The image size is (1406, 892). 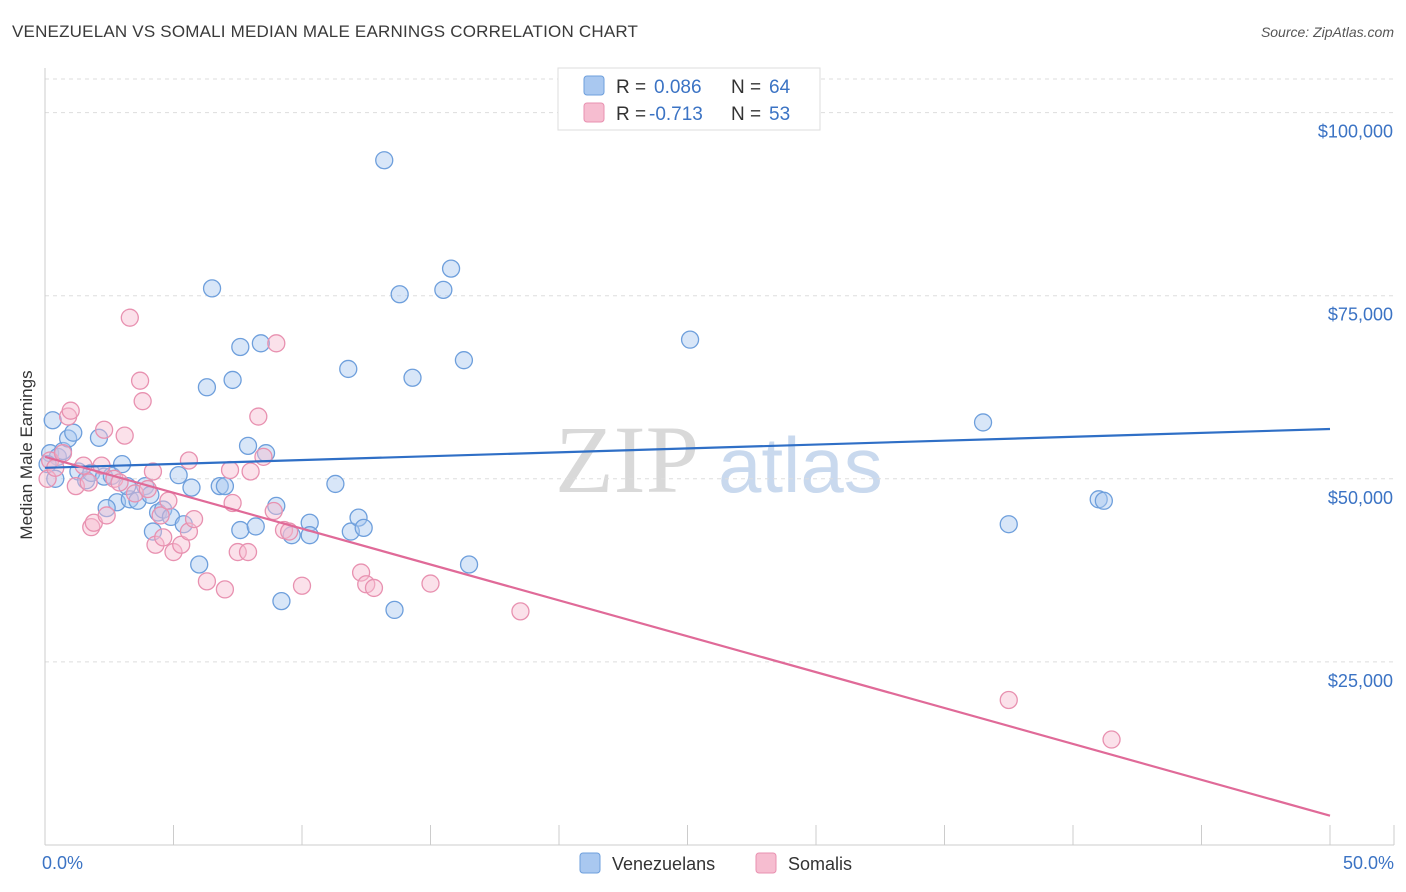 I want to click on legend-r-value: -0.713, so click(x=676, y=114).